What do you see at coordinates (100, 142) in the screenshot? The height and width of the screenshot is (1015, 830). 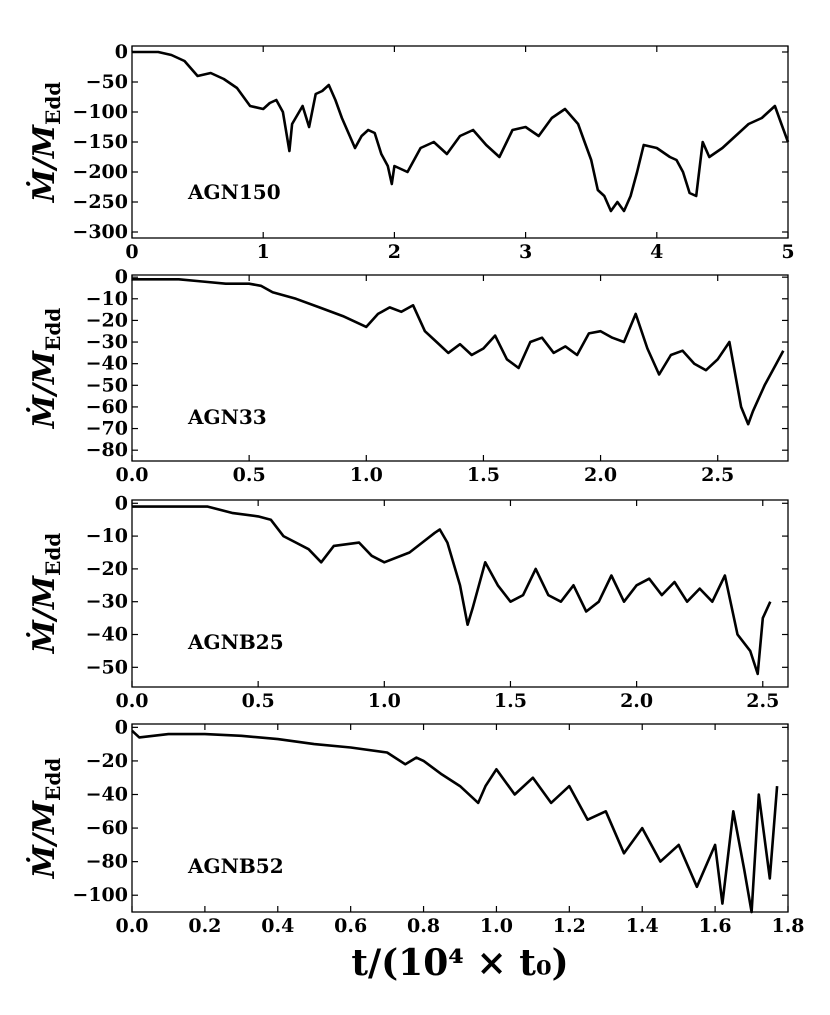 I see `y-tick-label: −150` at bounding box center [100, 142].